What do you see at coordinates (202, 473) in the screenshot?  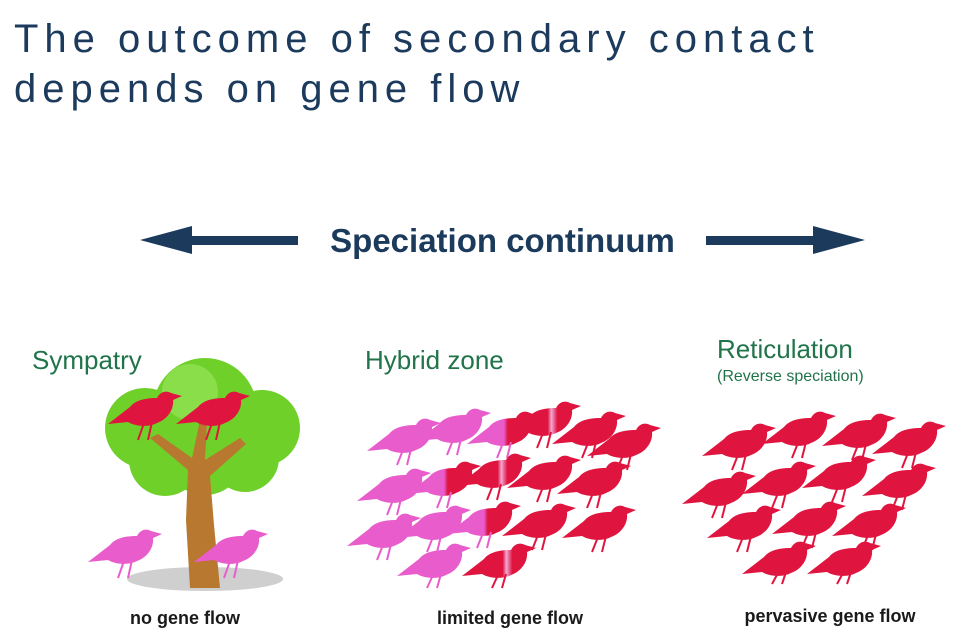 I see `tree-icon` at bounding box center [202, 473].